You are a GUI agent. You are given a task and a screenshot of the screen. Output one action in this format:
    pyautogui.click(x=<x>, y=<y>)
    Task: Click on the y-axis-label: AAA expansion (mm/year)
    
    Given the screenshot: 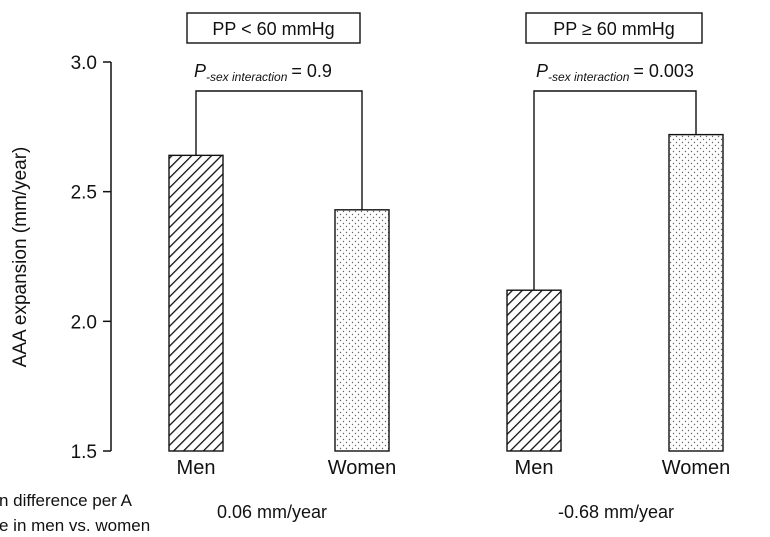 What is the action you would take?
    pyautogui.click(x=20, y=257)
    